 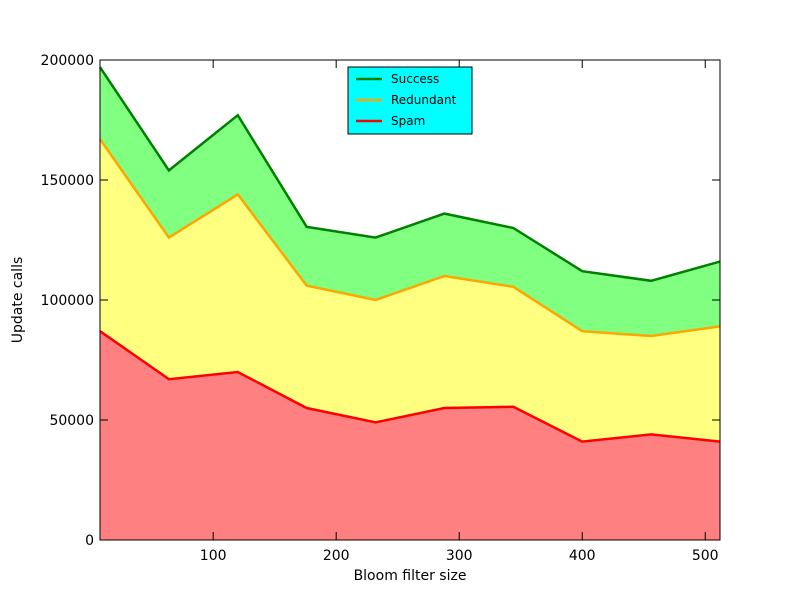 I want to click on x-tick-label: 200, so click(x=336, y=556).